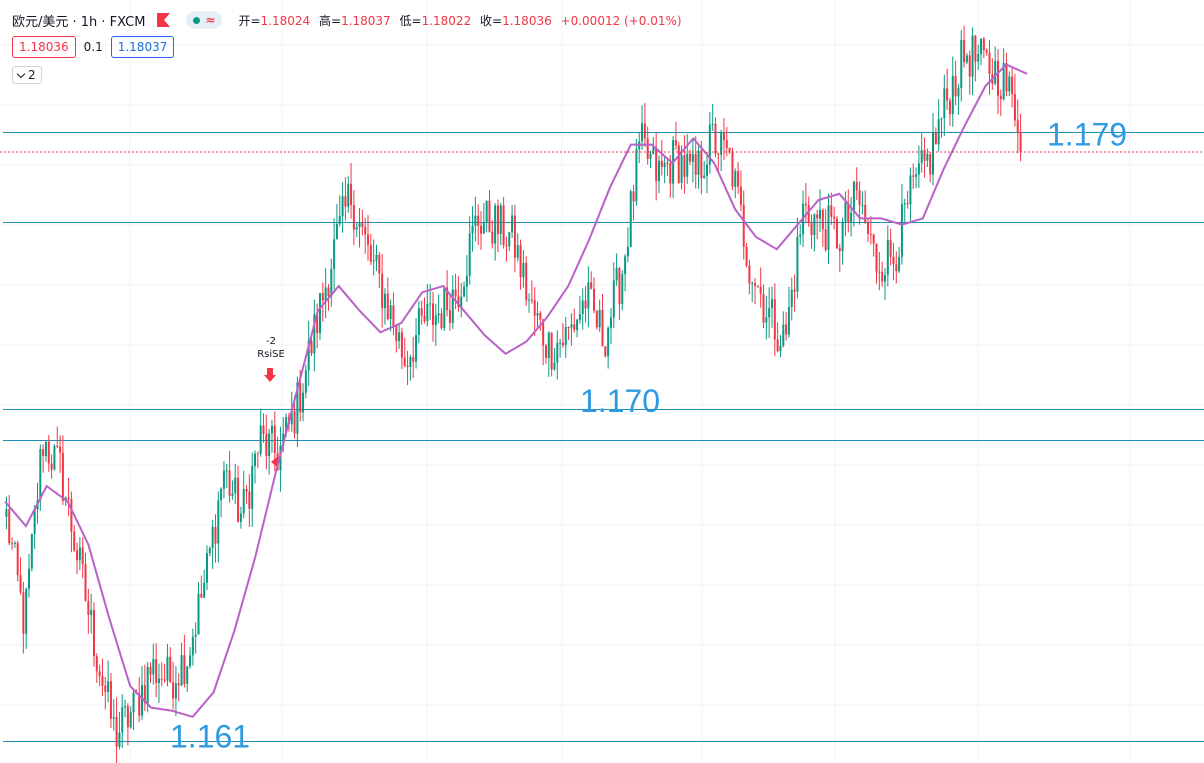 This screenshot has height=763, width=1204. Describe the element at coordinates (164, 20) in the screenshot. I see `flag-icon` at that location.